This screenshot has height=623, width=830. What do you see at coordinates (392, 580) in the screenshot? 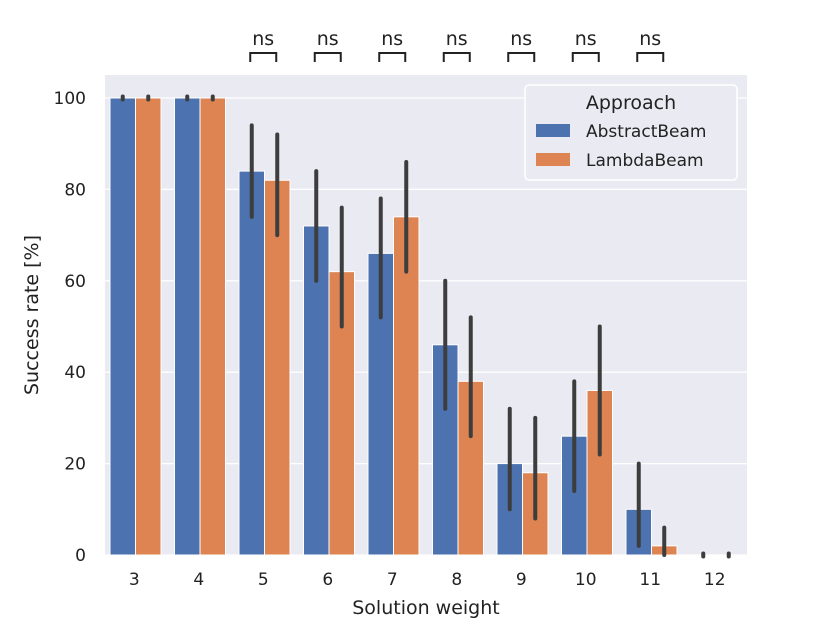
I see `x-tick-label-7: 7` at bounding box center [392, 580].